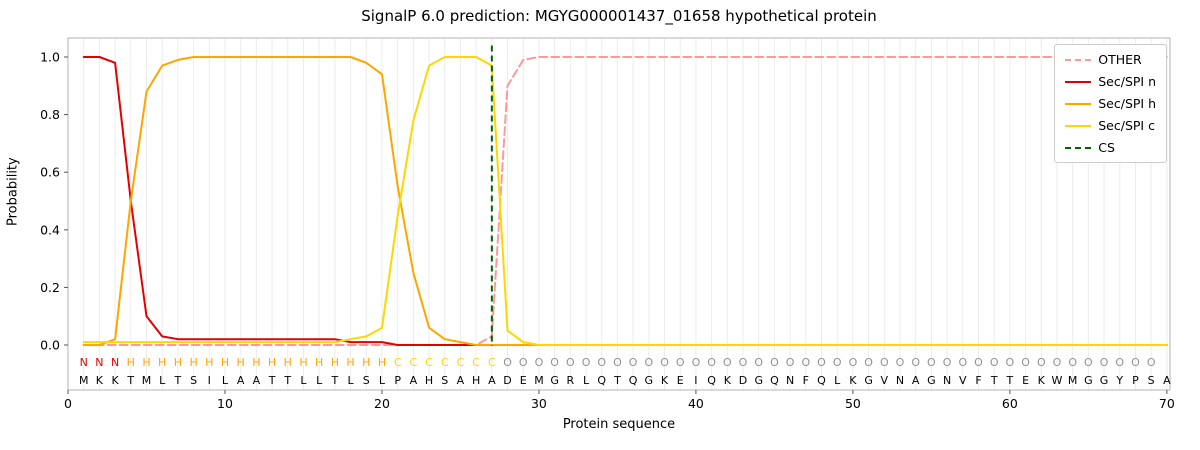 The image size is (1200, 450). Describe the element at coordinates (84, 380) in the screenshot. I see `residue-letter: M` at that location.